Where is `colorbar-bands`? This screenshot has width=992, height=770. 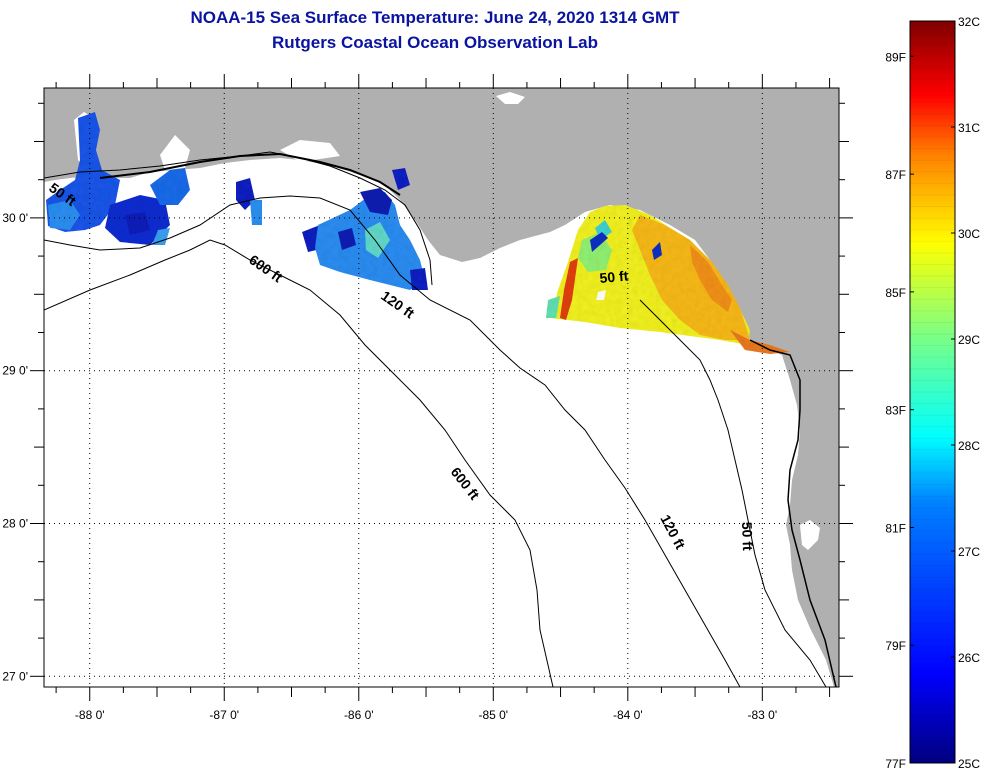
colorbar-bands is located at coordinates (932, 392).